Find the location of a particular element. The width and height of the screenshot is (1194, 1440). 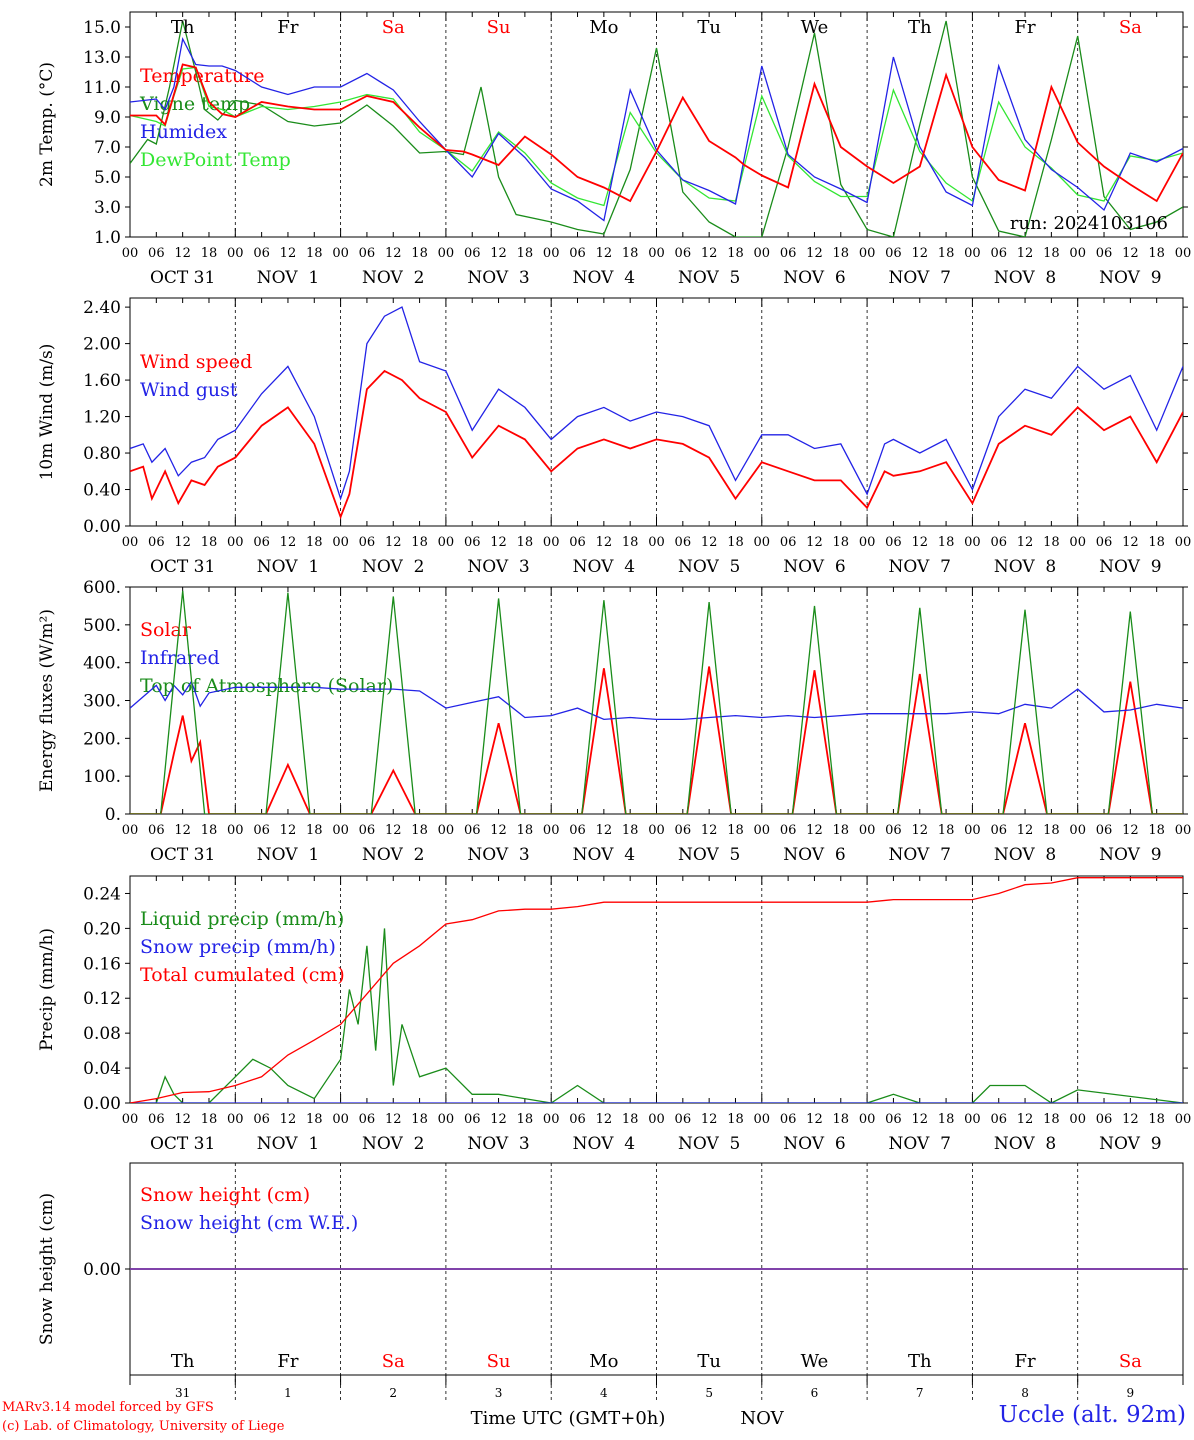

legend-entry: Total cumulated (cm) is located at coordinates (242, 975).